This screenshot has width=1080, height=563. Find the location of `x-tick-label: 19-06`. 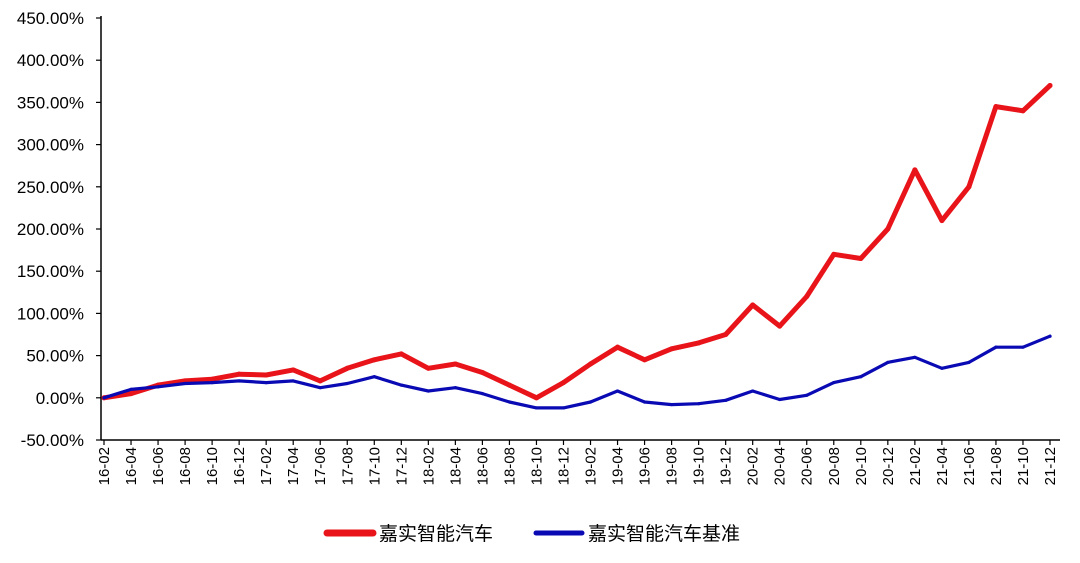

x-tick-label: 19-06 is located at coordinates (645, 466).